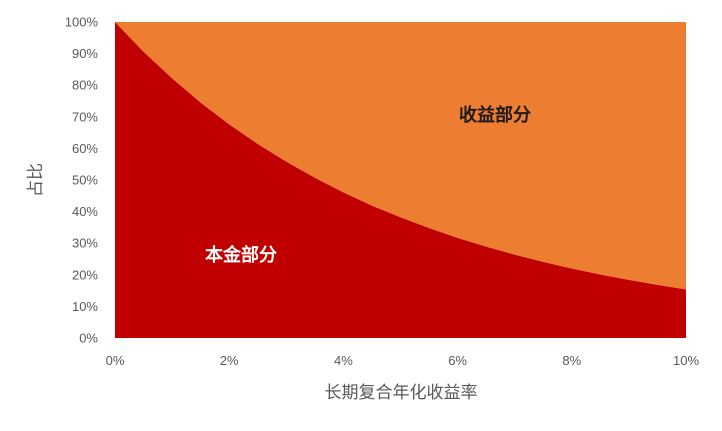  Describe the element at coordinates (85, 116) in the screenshot. I see `y-tick-label: 70%` at that location.